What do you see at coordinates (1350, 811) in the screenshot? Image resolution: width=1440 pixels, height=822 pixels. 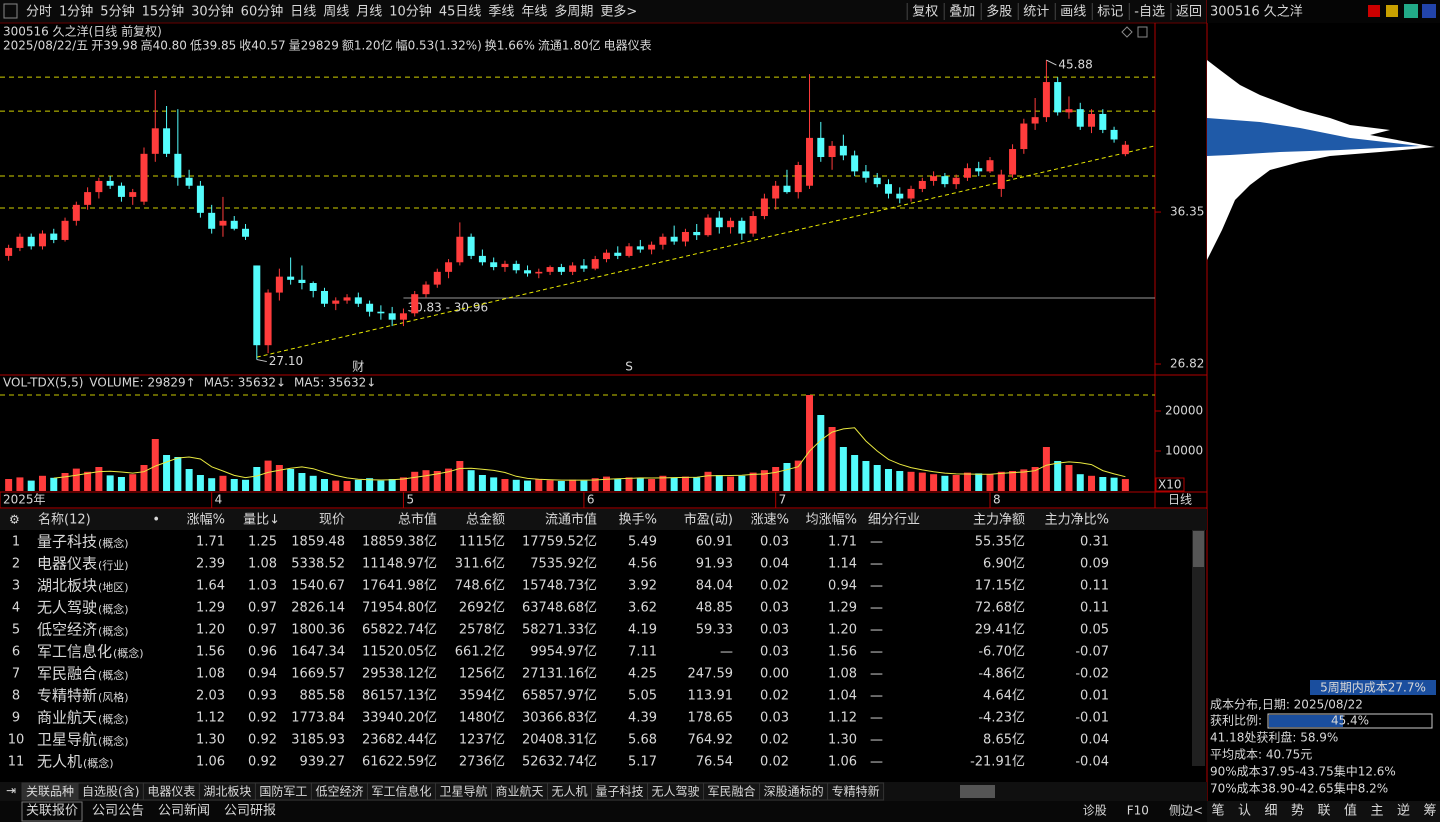 I see `side-button: 值` at bounding box center [1350, 811].